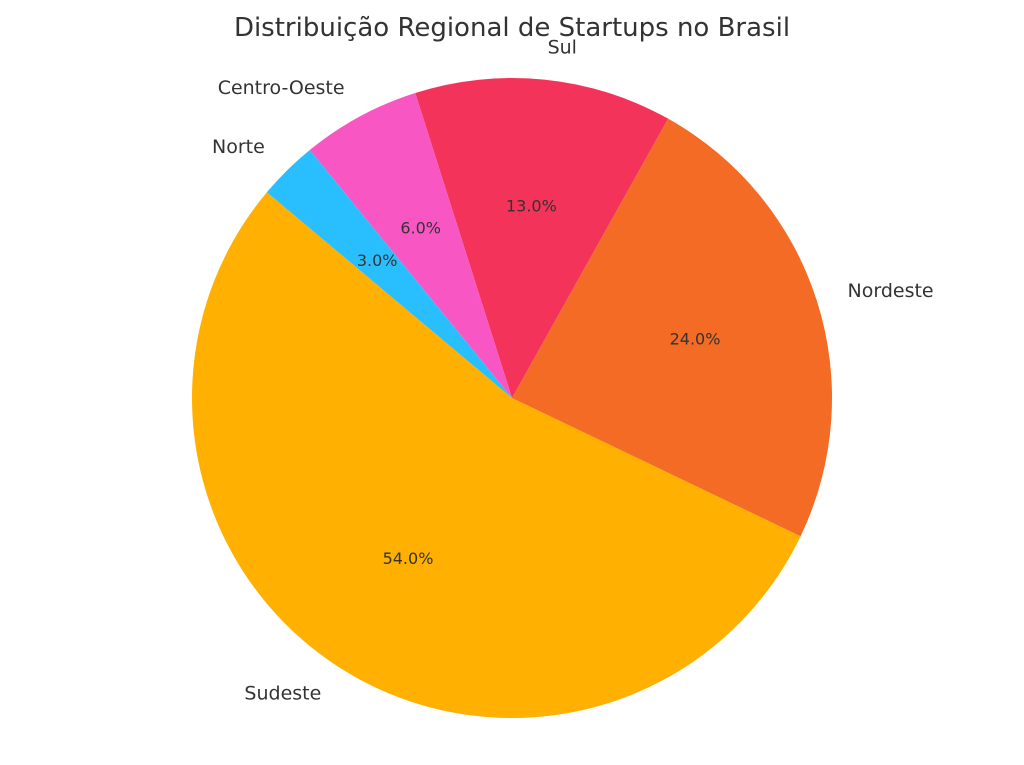  What do you see at coordinates (891, 291) in the screenshot?
I see `slice-label: Nordeste` at bounding box center [891, 291].